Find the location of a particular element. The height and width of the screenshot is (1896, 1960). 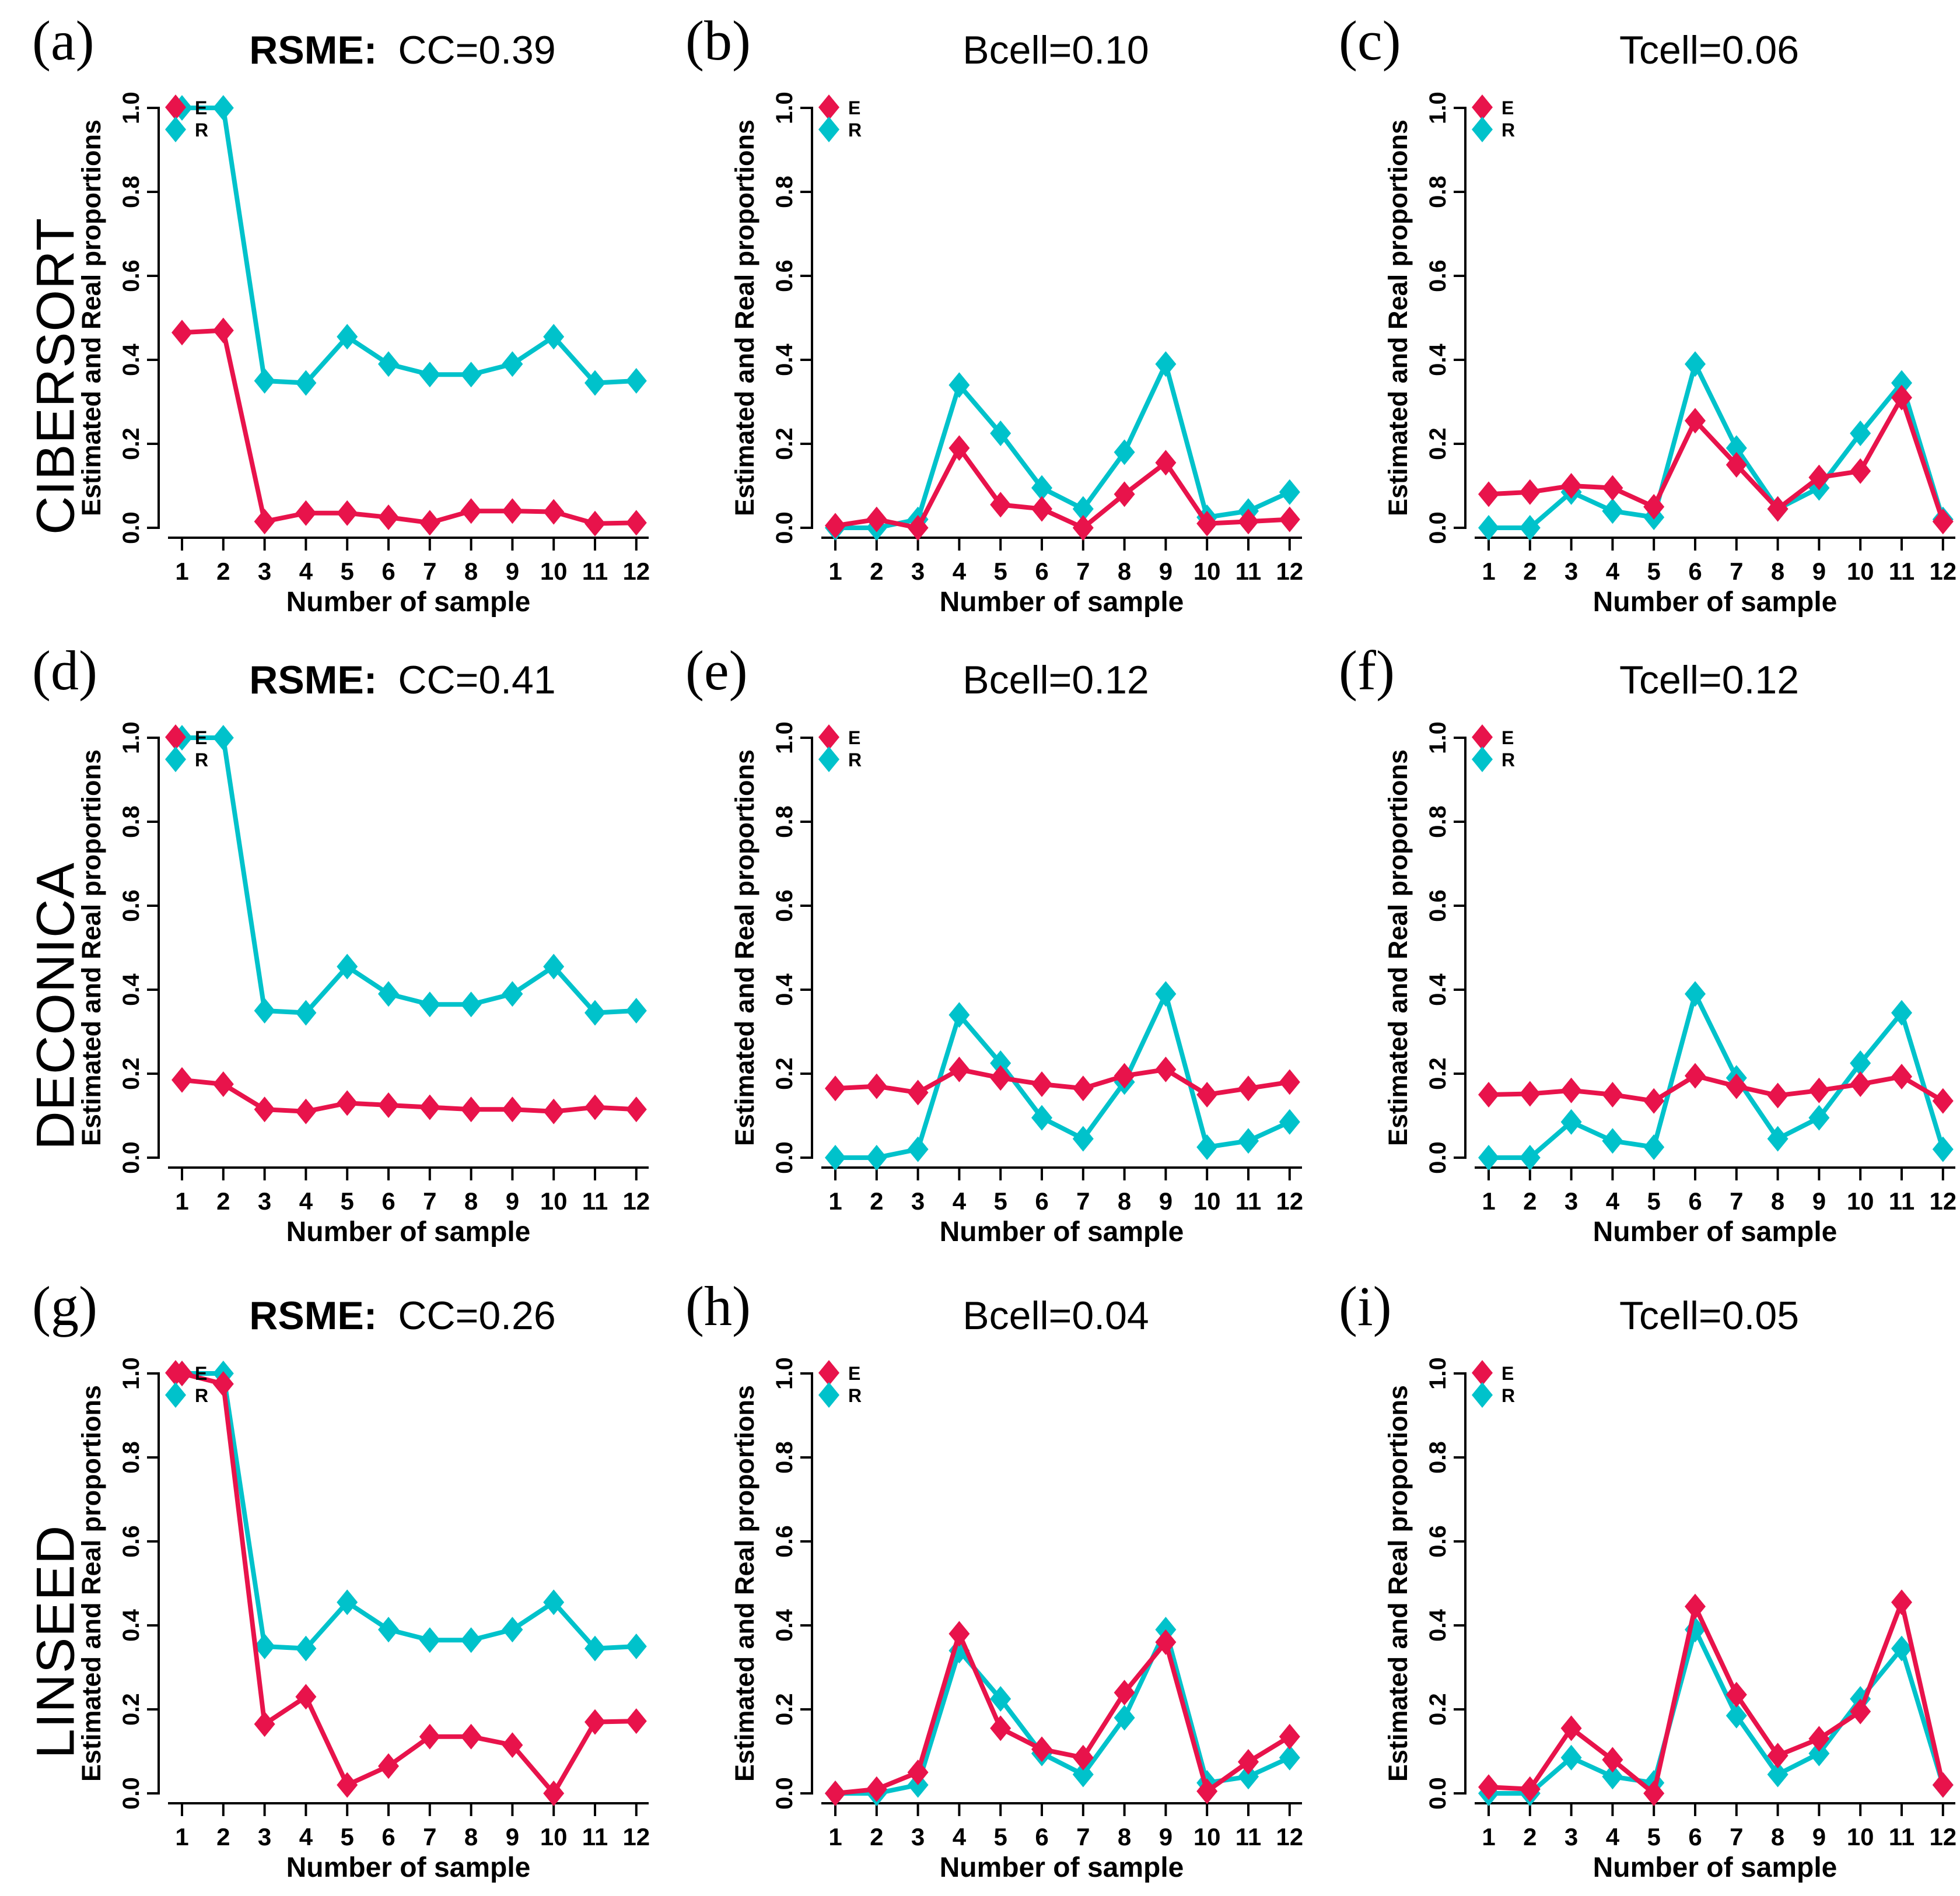

y-tick-label: 0.0 is located at coordinates (131, 527).